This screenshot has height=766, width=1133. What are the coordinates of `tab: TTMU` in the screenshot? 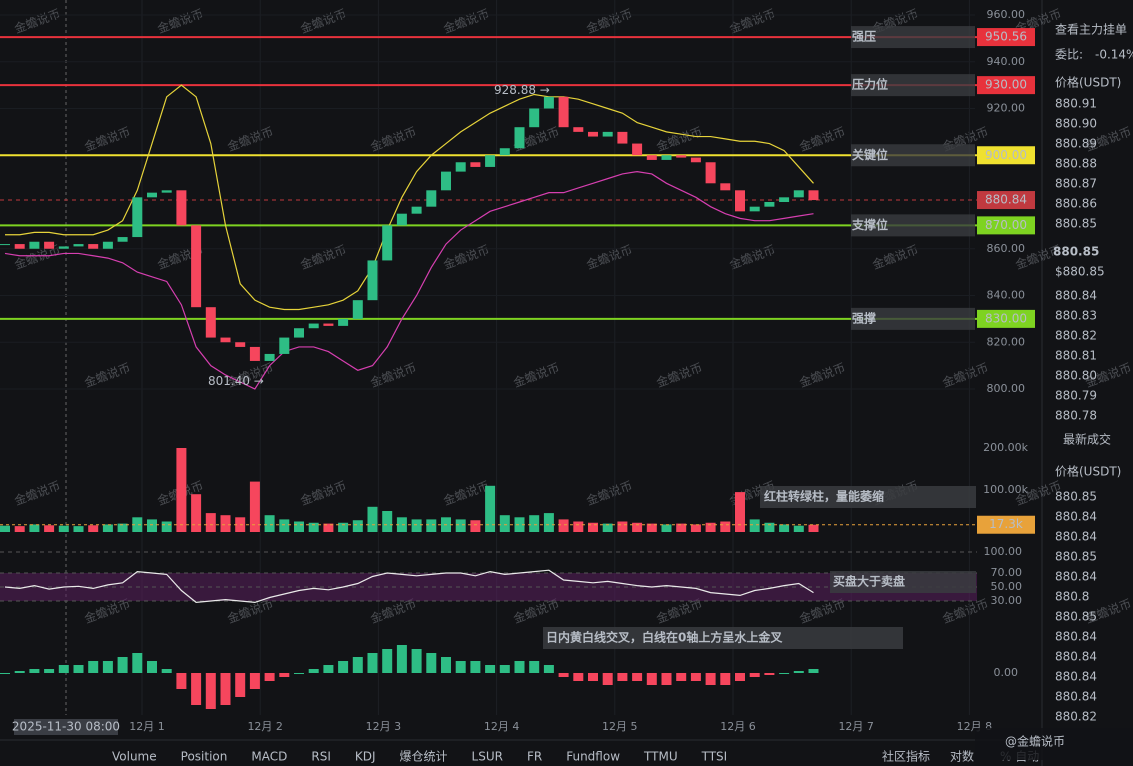 It's located at (660, 757).